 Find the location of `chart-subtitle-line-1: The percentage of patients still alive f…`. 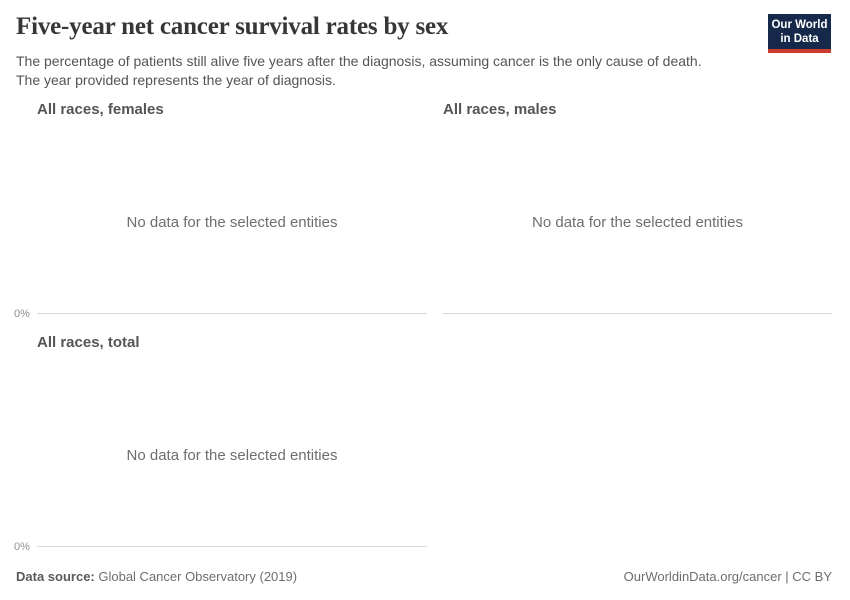

chart-subtitle-line-1: The percentage of patients still alive f… is located at coordinates (359, 61).